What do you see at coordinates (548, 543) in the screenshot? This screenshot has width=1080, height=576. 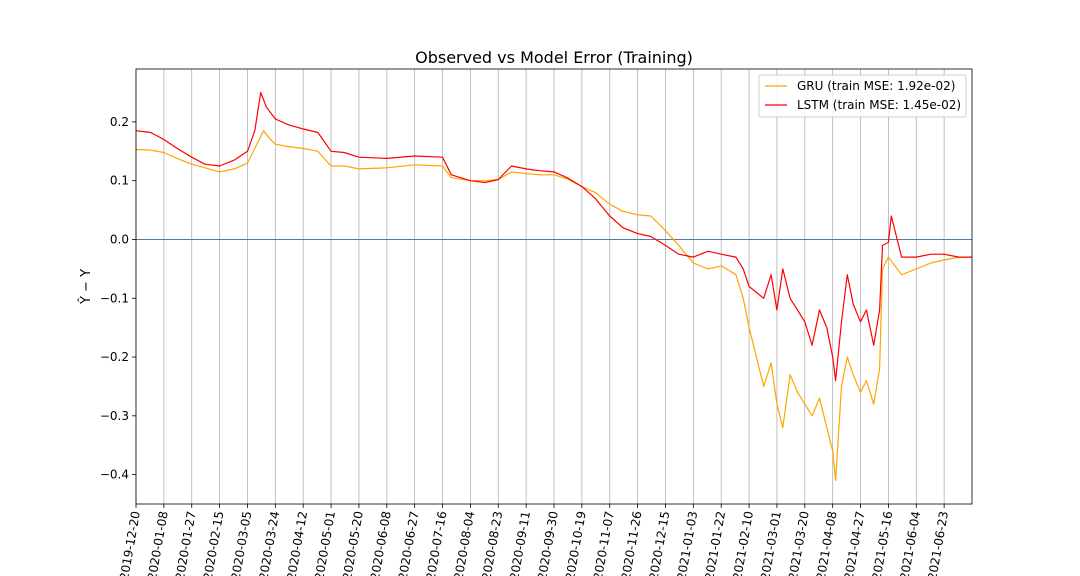 I see `x-tick-label: 2020-09-30` at bounding box center [548, 543].